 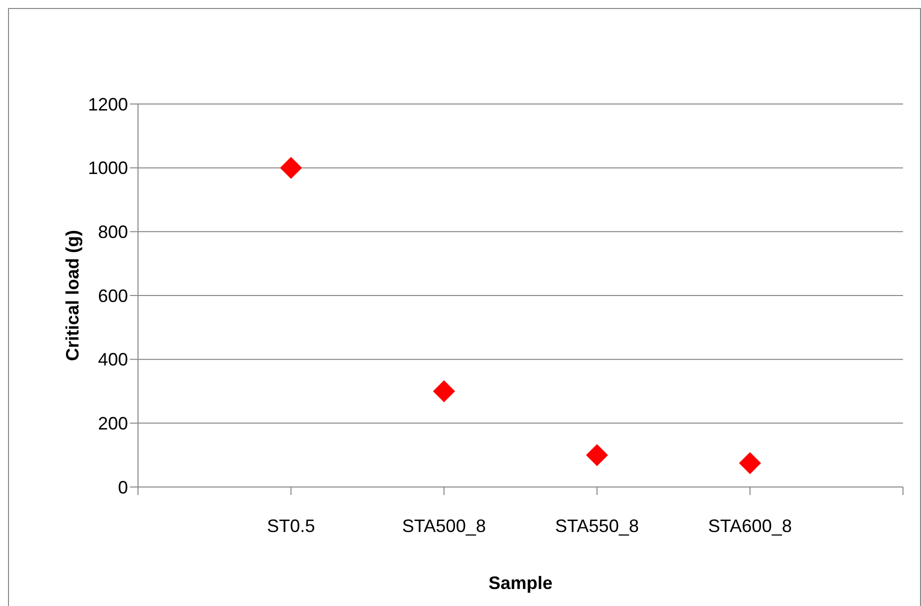 I want to click on x-tick-label: STA600_8, so click(x=750, y=526).